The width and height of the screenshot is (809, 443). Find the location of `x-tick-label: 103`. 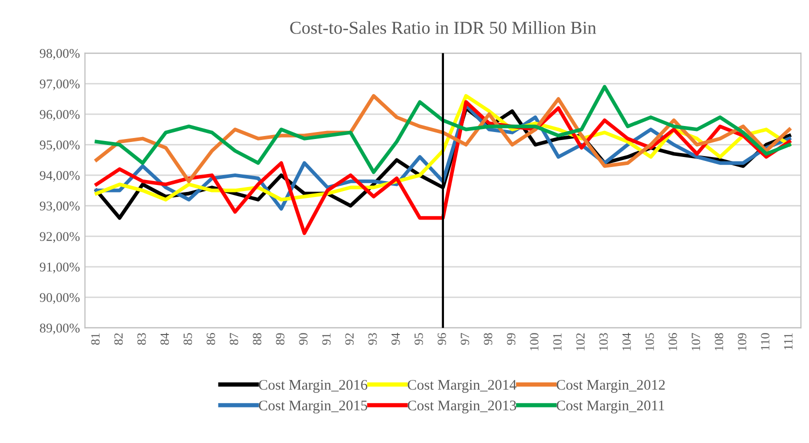

x-tick-label: 103 is located at coordinates (603, 341).